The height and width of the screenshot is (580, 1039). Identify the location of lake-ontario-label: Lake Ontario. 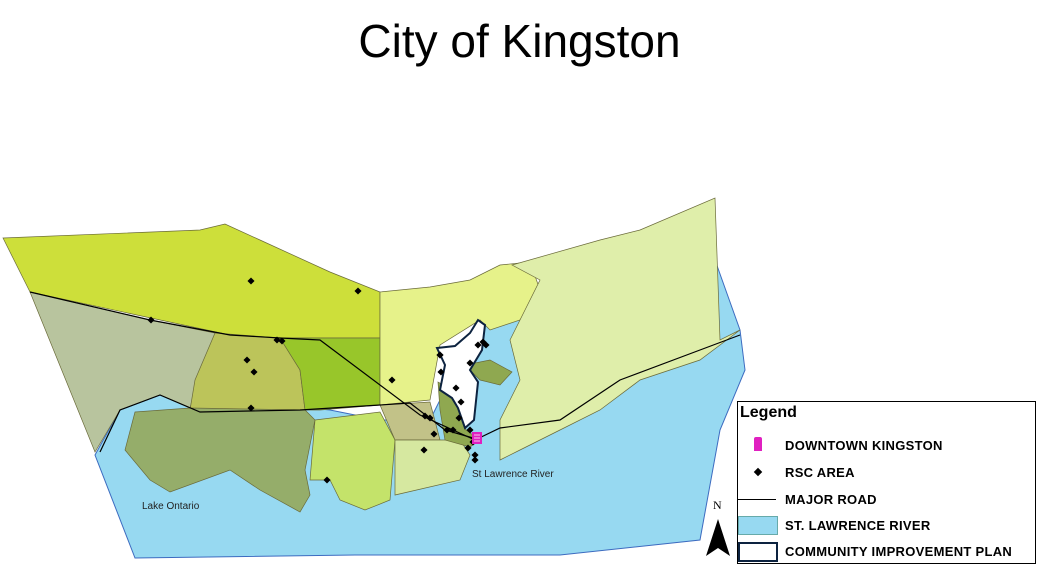
(171, 506).